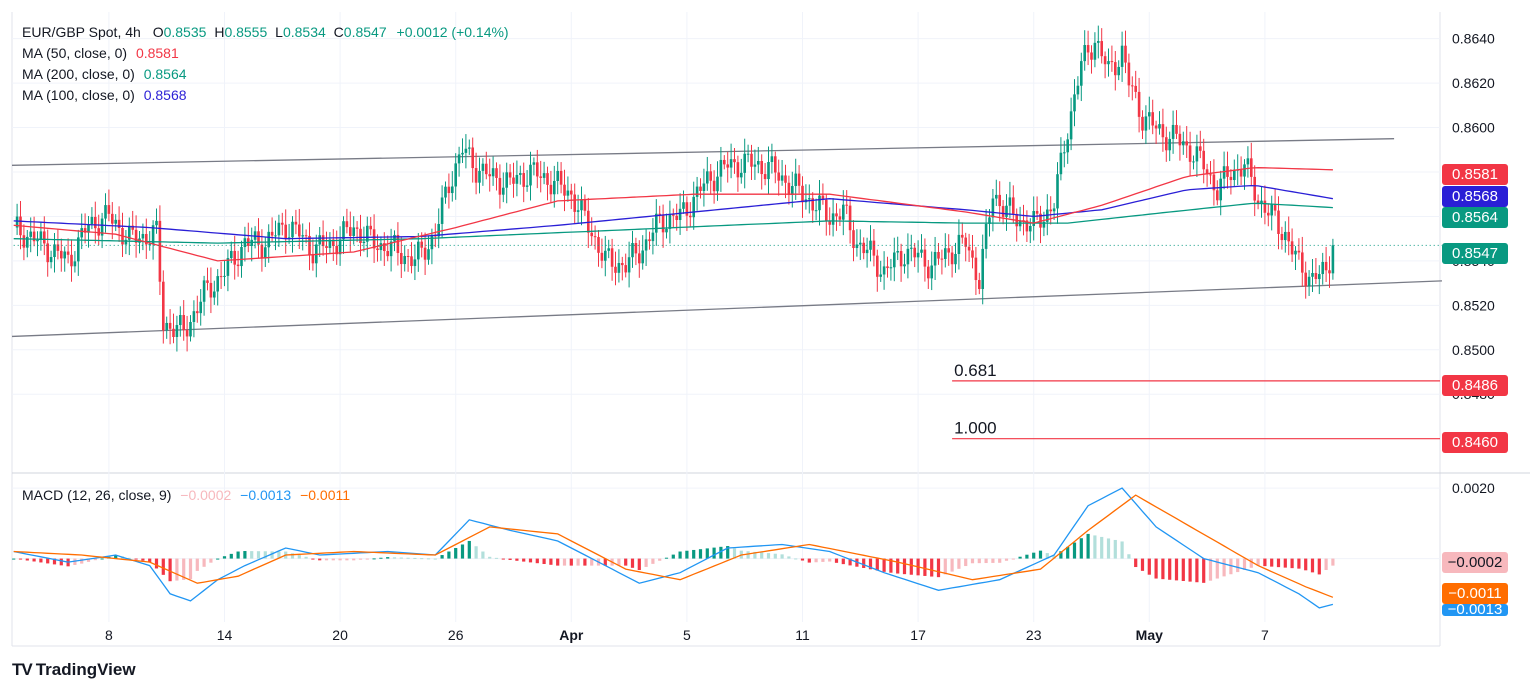 This screenshot has width=1536, height=693. I want to click on price-tick-label: 0.8500, so click(1473, 350).